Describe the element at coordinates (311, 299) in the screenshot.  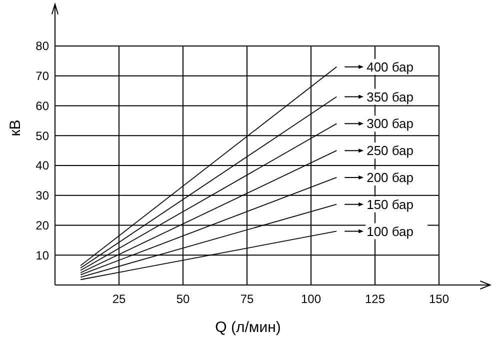
I see `x-tick-label: 100` at that location.